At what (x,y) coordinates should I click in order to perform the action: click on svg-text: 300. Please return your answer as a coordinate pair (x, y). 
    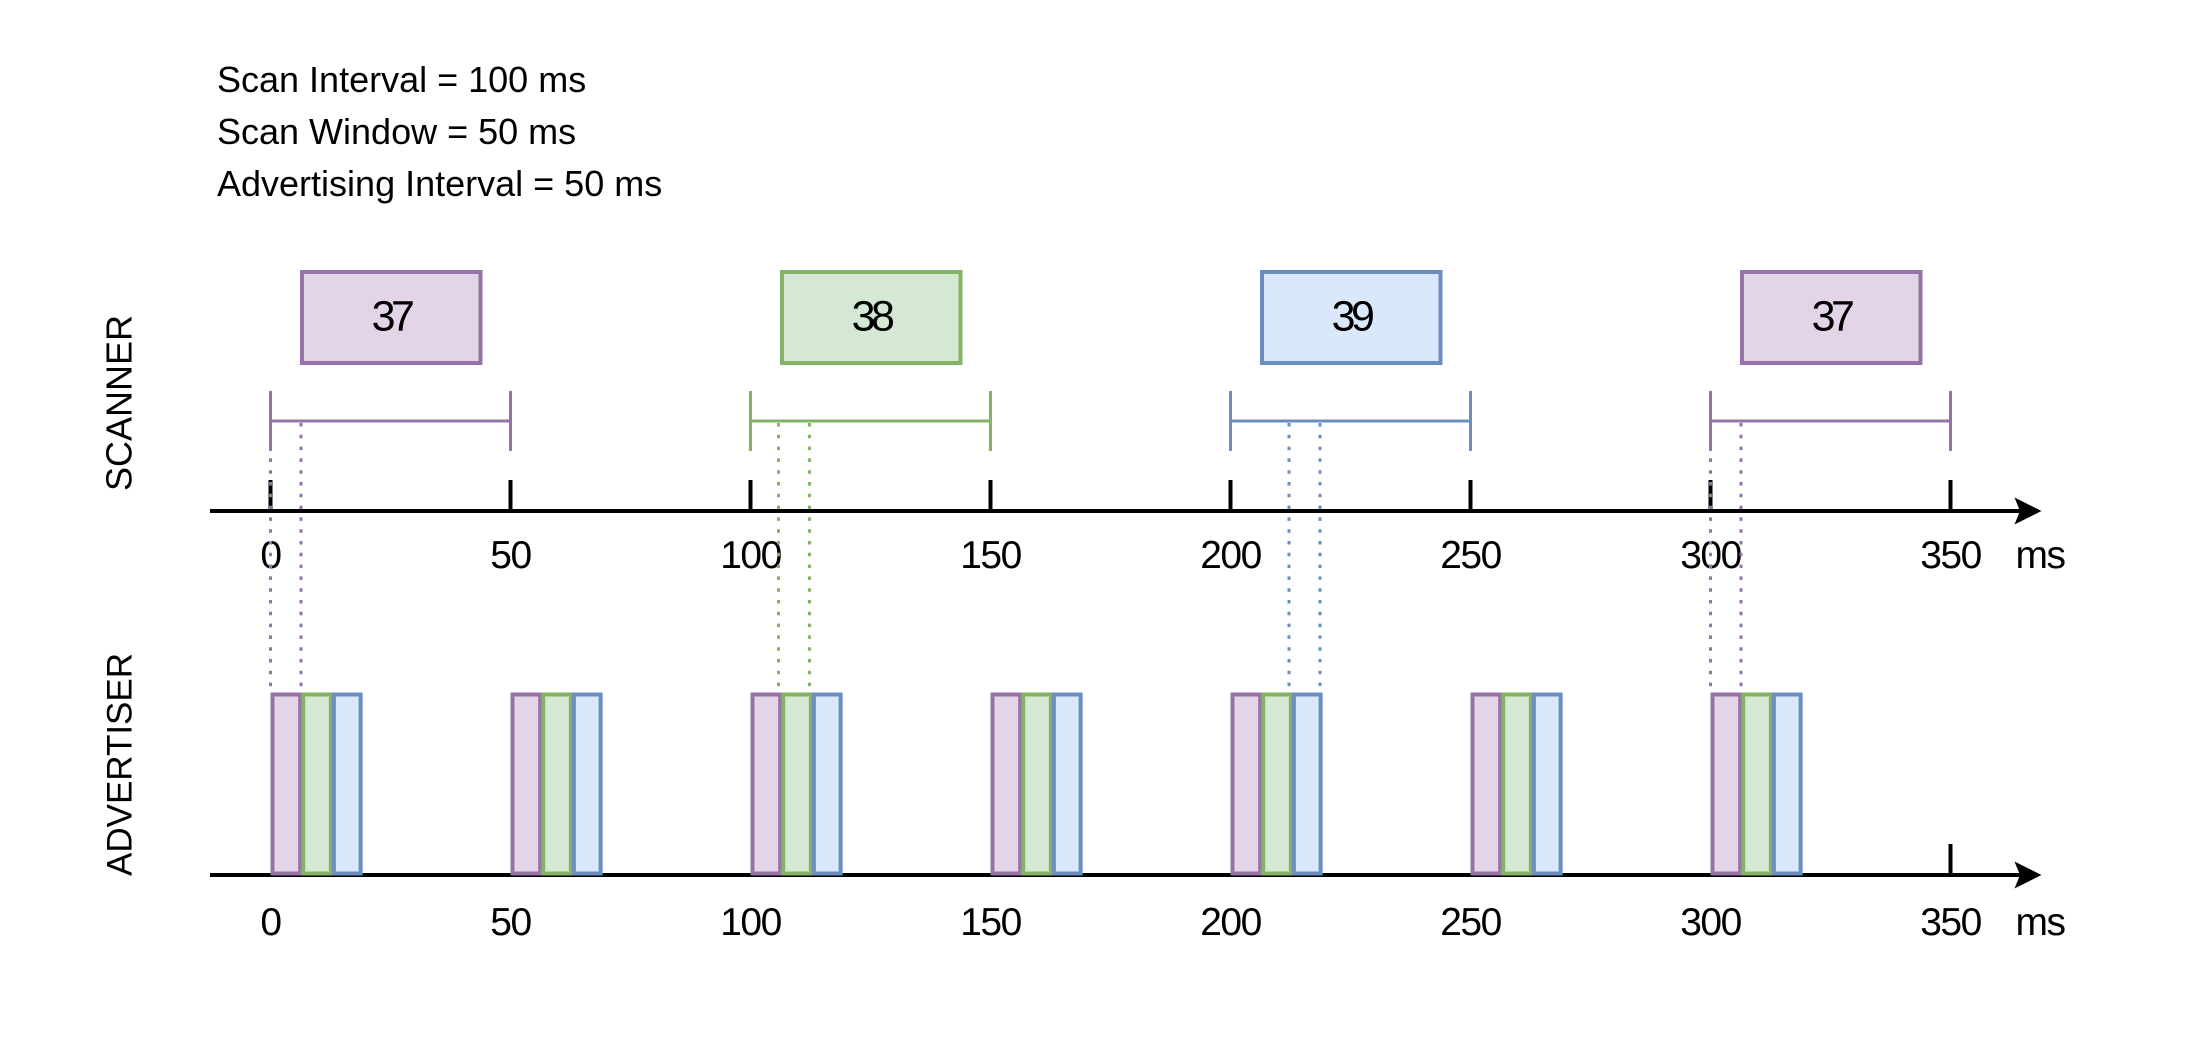
    Looking at the image, I should click on (1710, 922).